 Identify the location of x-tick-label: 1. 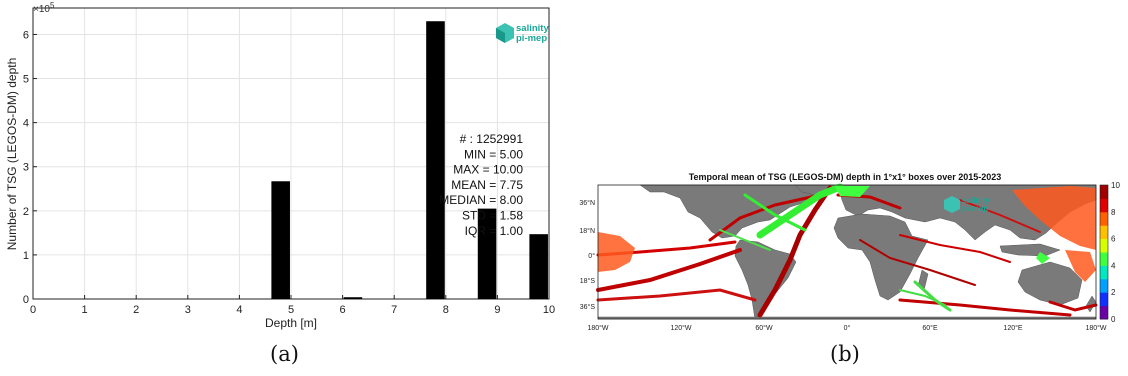
(85, 310).